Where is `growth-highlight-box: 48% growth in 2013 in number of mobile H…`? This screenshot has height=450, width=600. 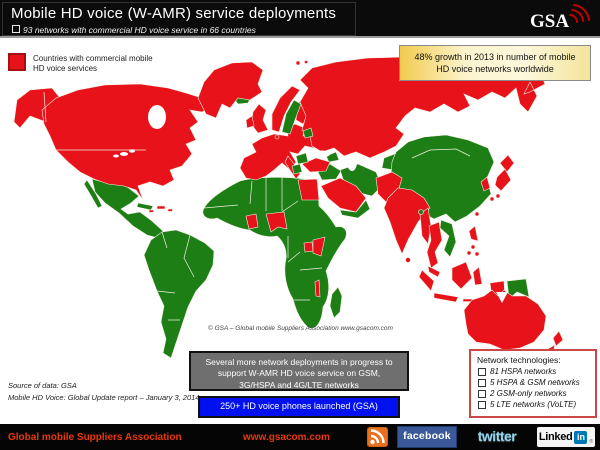 growth-highlight-box: 48% growth in 2013 in number of mobile H… is located at coordinates (495, 63).